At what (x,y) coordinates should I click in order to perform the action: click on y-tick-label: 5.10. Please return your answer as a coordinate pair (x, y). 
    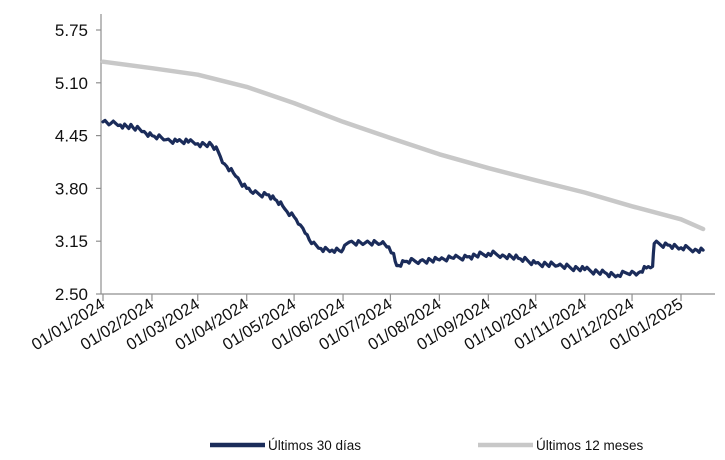
    Looking at the image, I should click on (71, 83).